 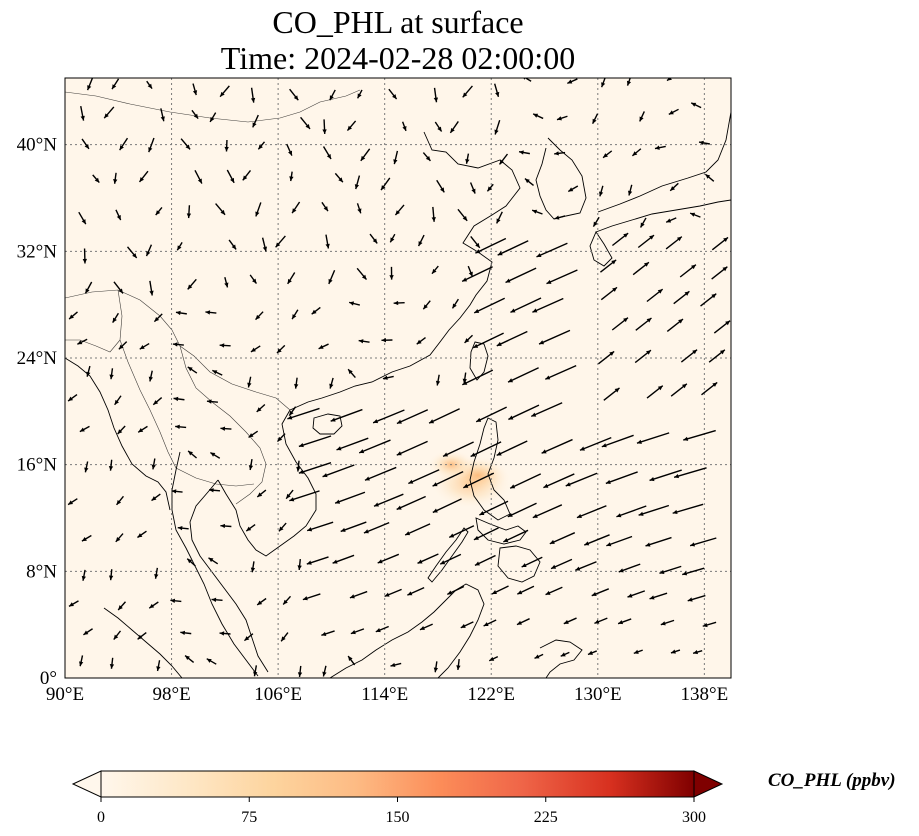 I want to click on mongolia-border, so click(x=213, y=106).